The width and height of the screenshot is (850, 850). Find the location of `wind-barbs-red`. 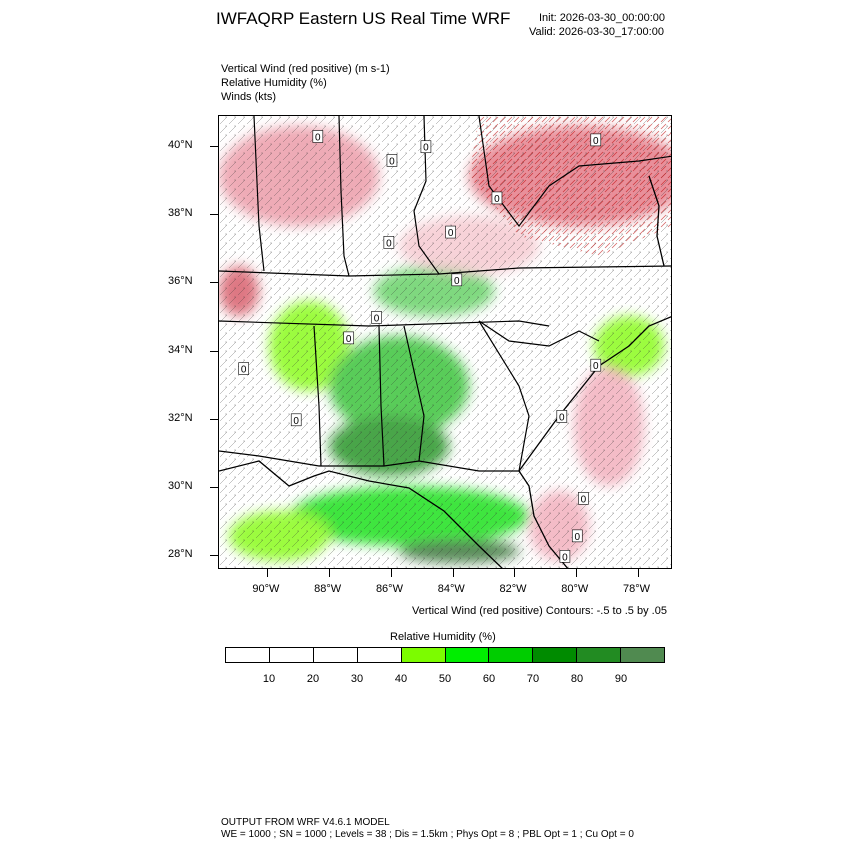

wind-barbs-red is located at coordinates (570, 186).